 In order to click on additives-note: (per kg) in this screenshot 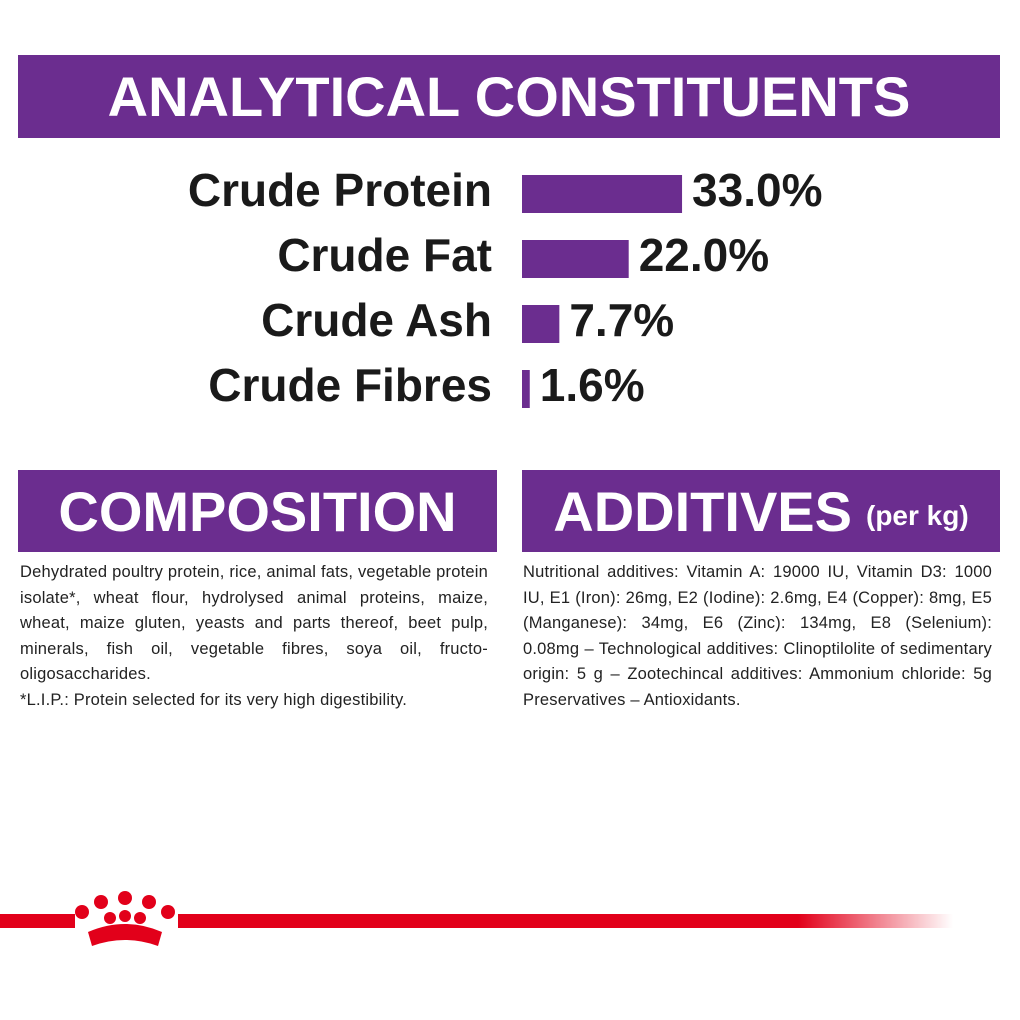, I will do `click(917, 515)`.